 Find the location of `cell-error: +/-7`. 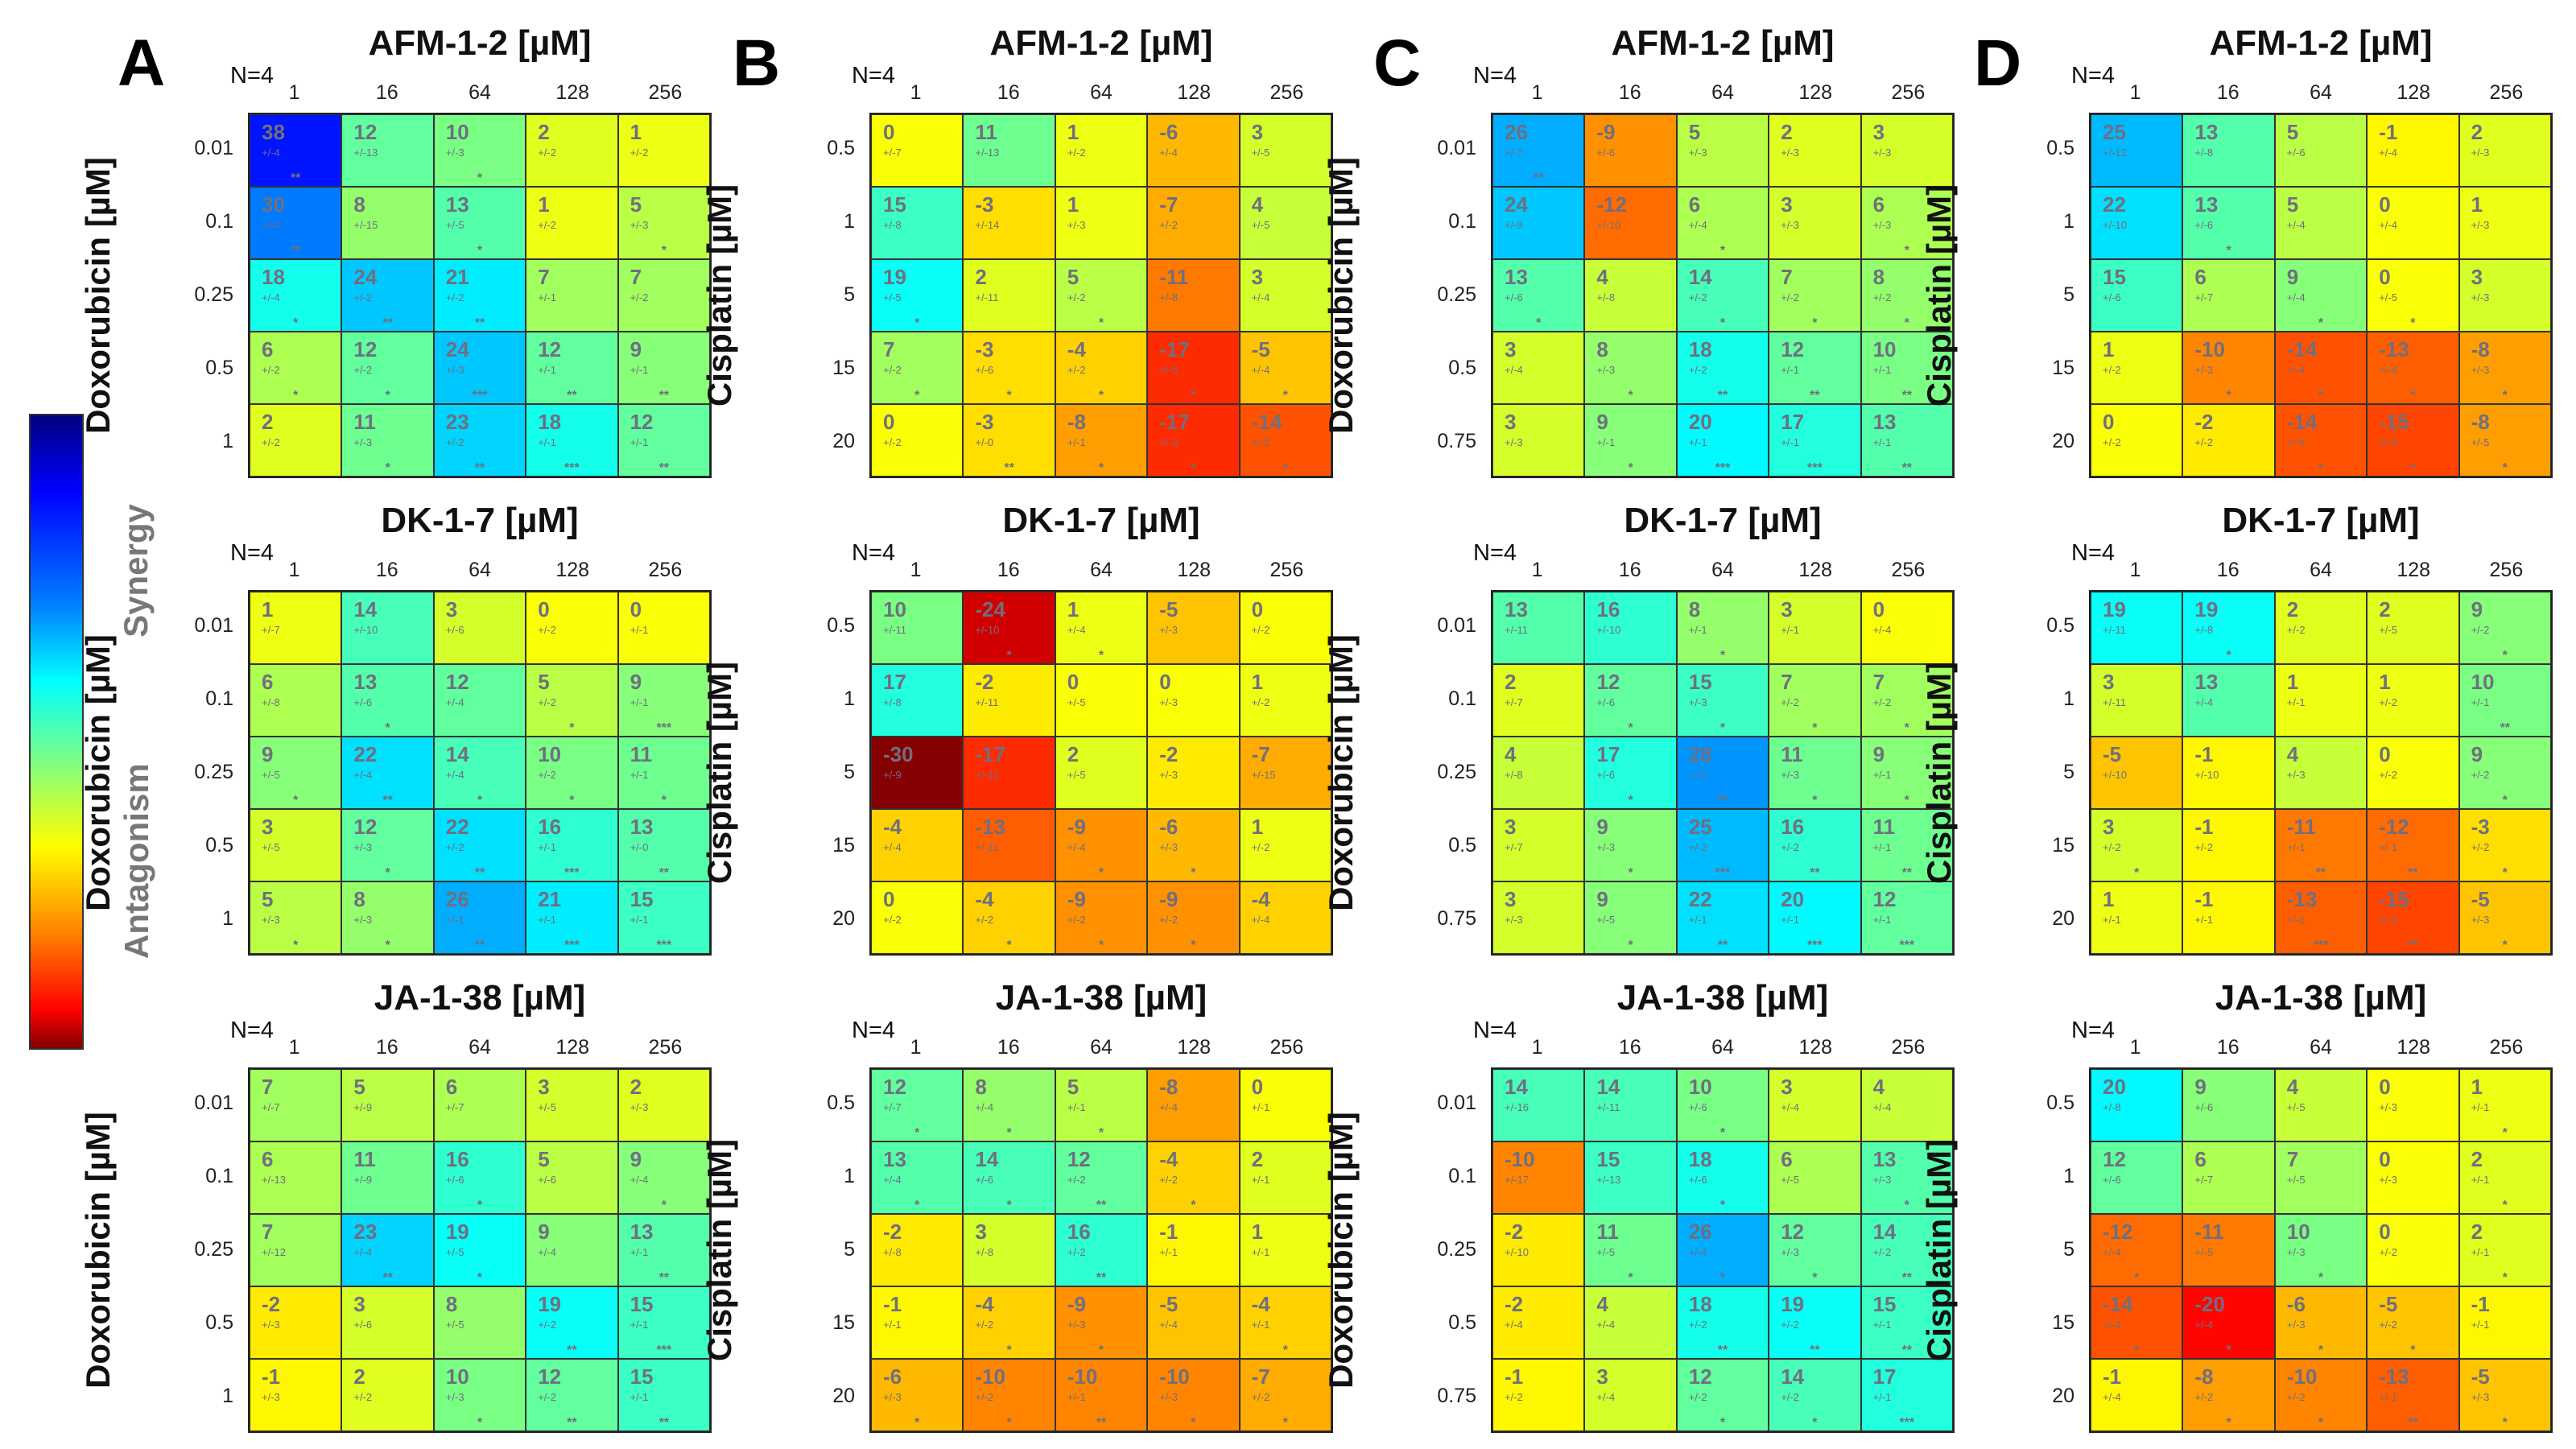

cell-error: +/-7 is located at coordinates (1514, 847).